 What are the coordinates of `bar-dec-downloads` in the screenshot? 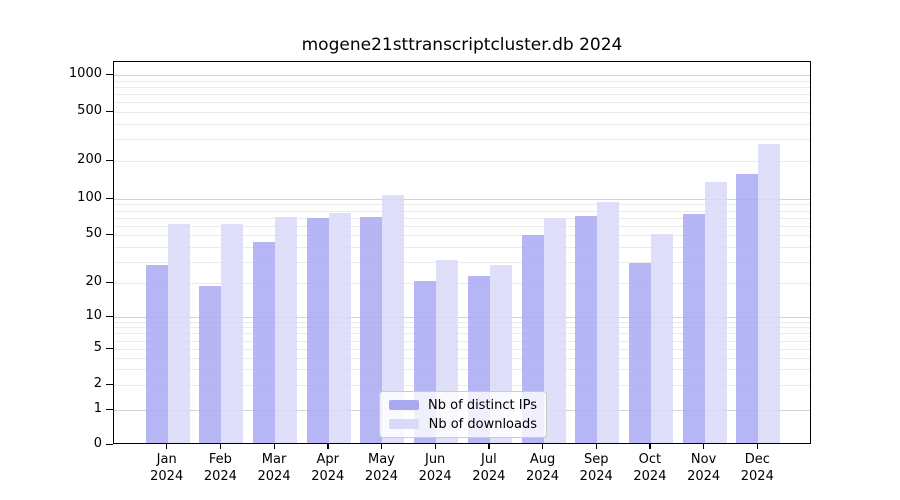 It's located at (769, 293).